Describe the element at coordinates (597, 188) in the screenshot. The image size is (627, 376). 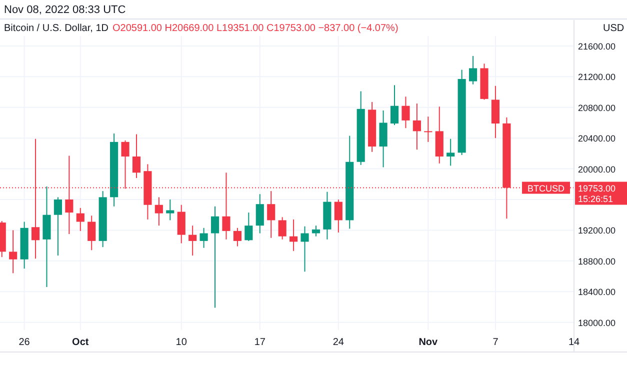
I see `text: 19753.00` at that location.